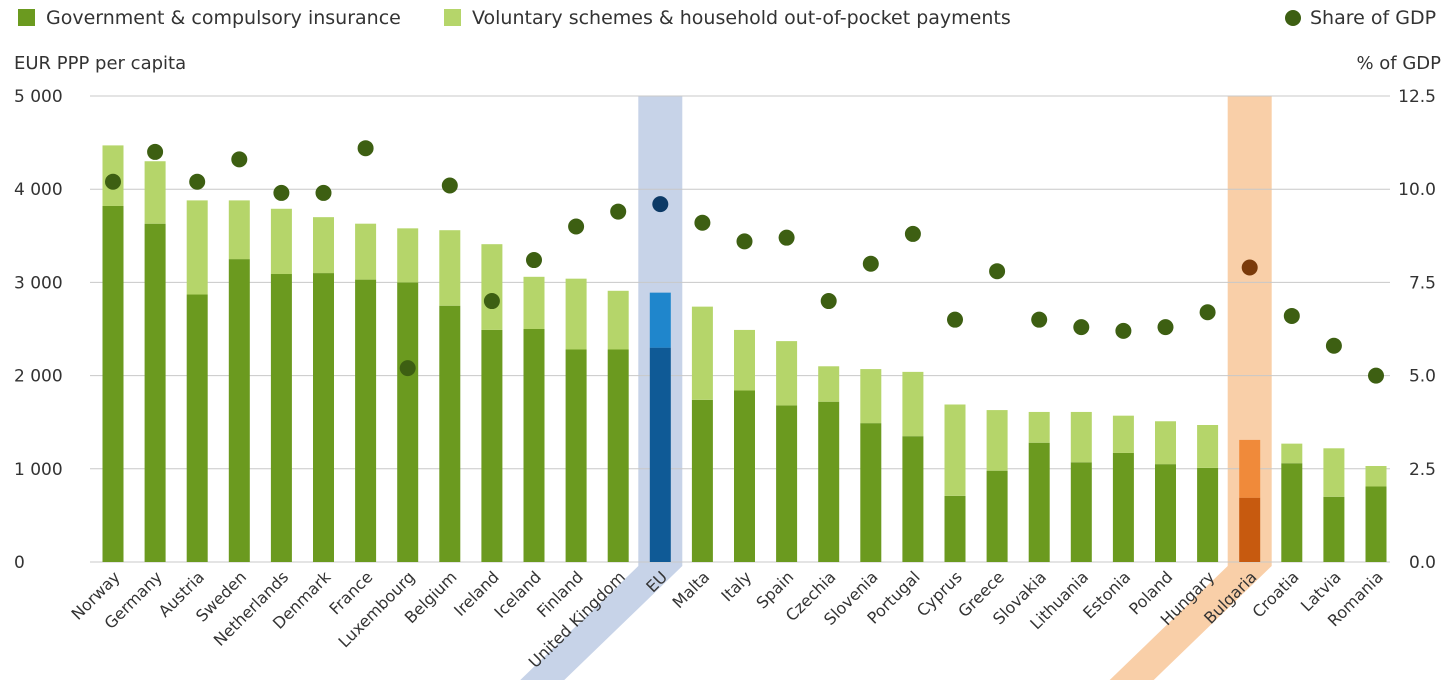 This screenshot has width=1445, height=680. Describe the element at coordinates (281, 418) in the screenshot. I see `bar-gov-netherlands` at that location.